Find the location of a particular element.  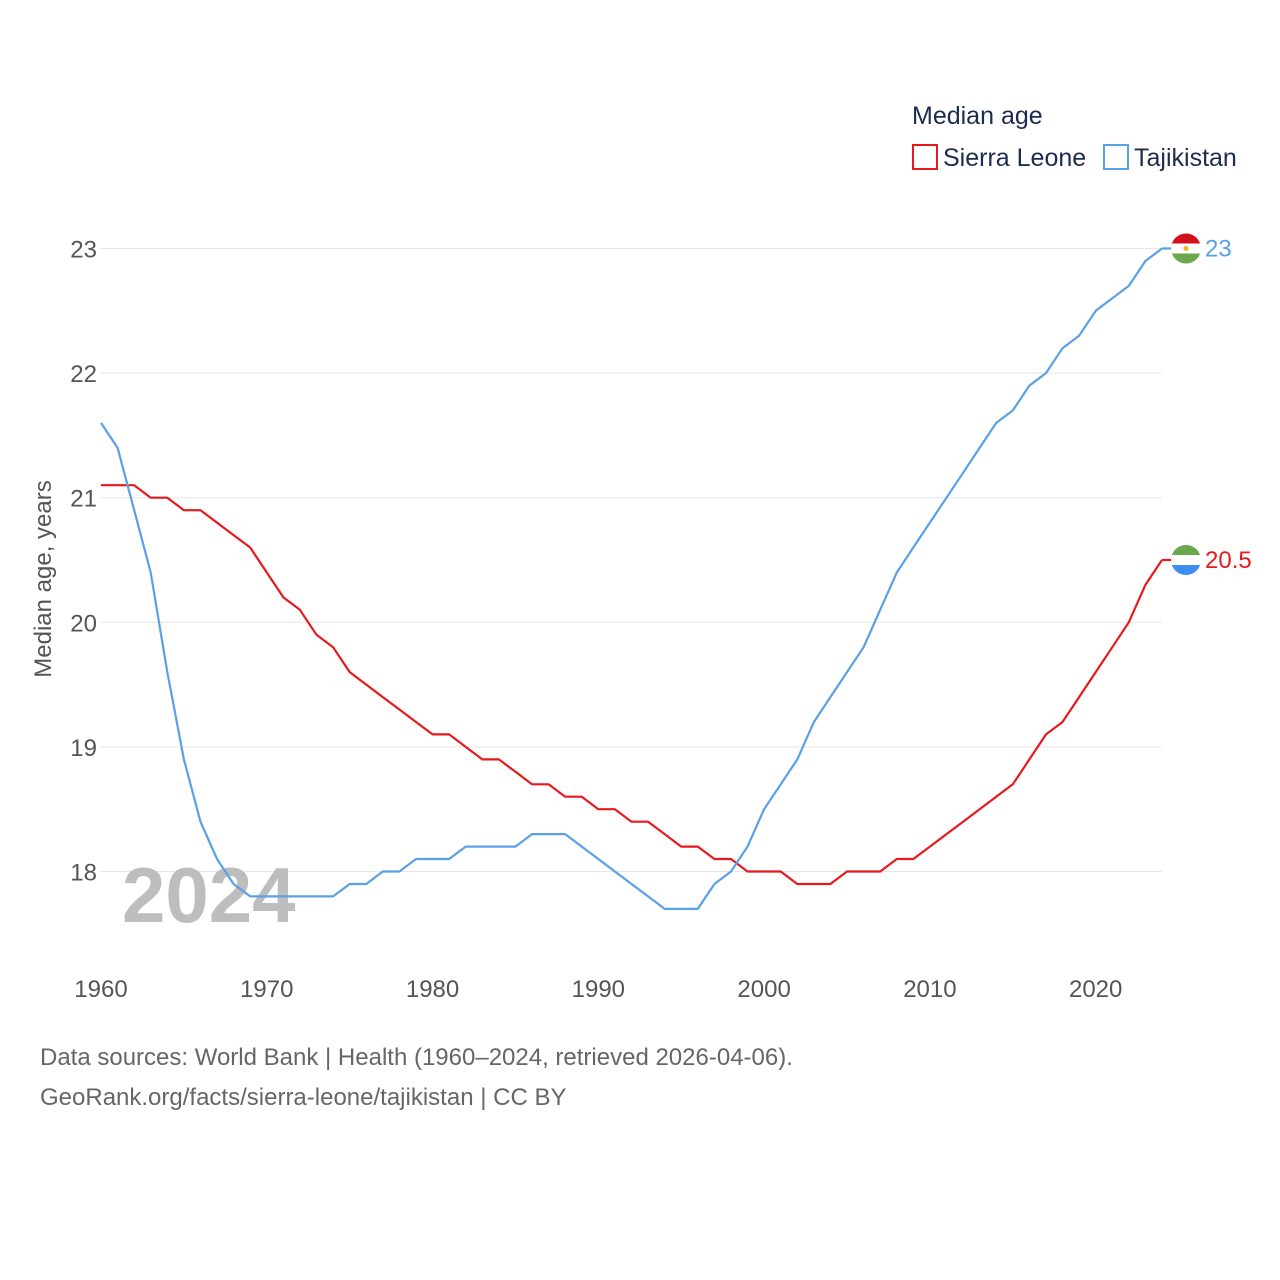

legend-swatch-tajikistan is located at coordinates (1116, 157).